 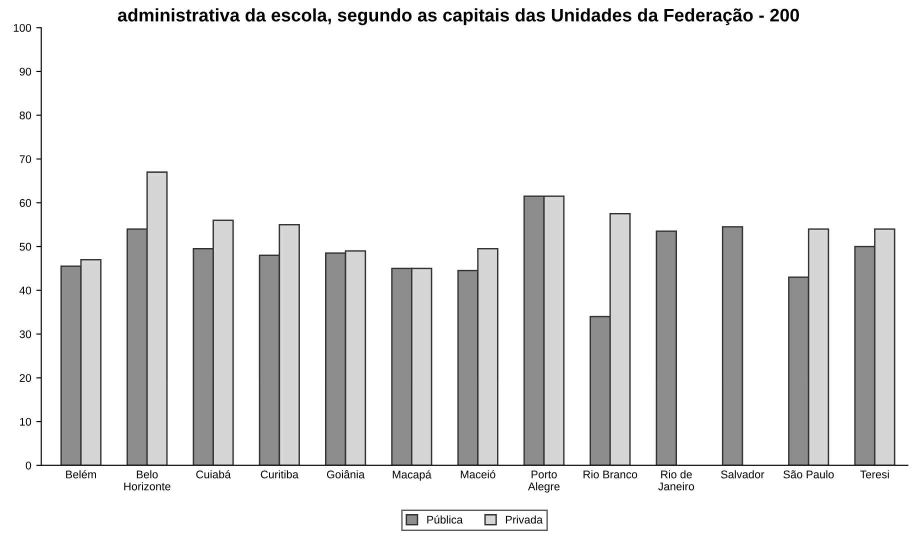 I want to click on y-tick-label: 100, so click(x=23, y=28).